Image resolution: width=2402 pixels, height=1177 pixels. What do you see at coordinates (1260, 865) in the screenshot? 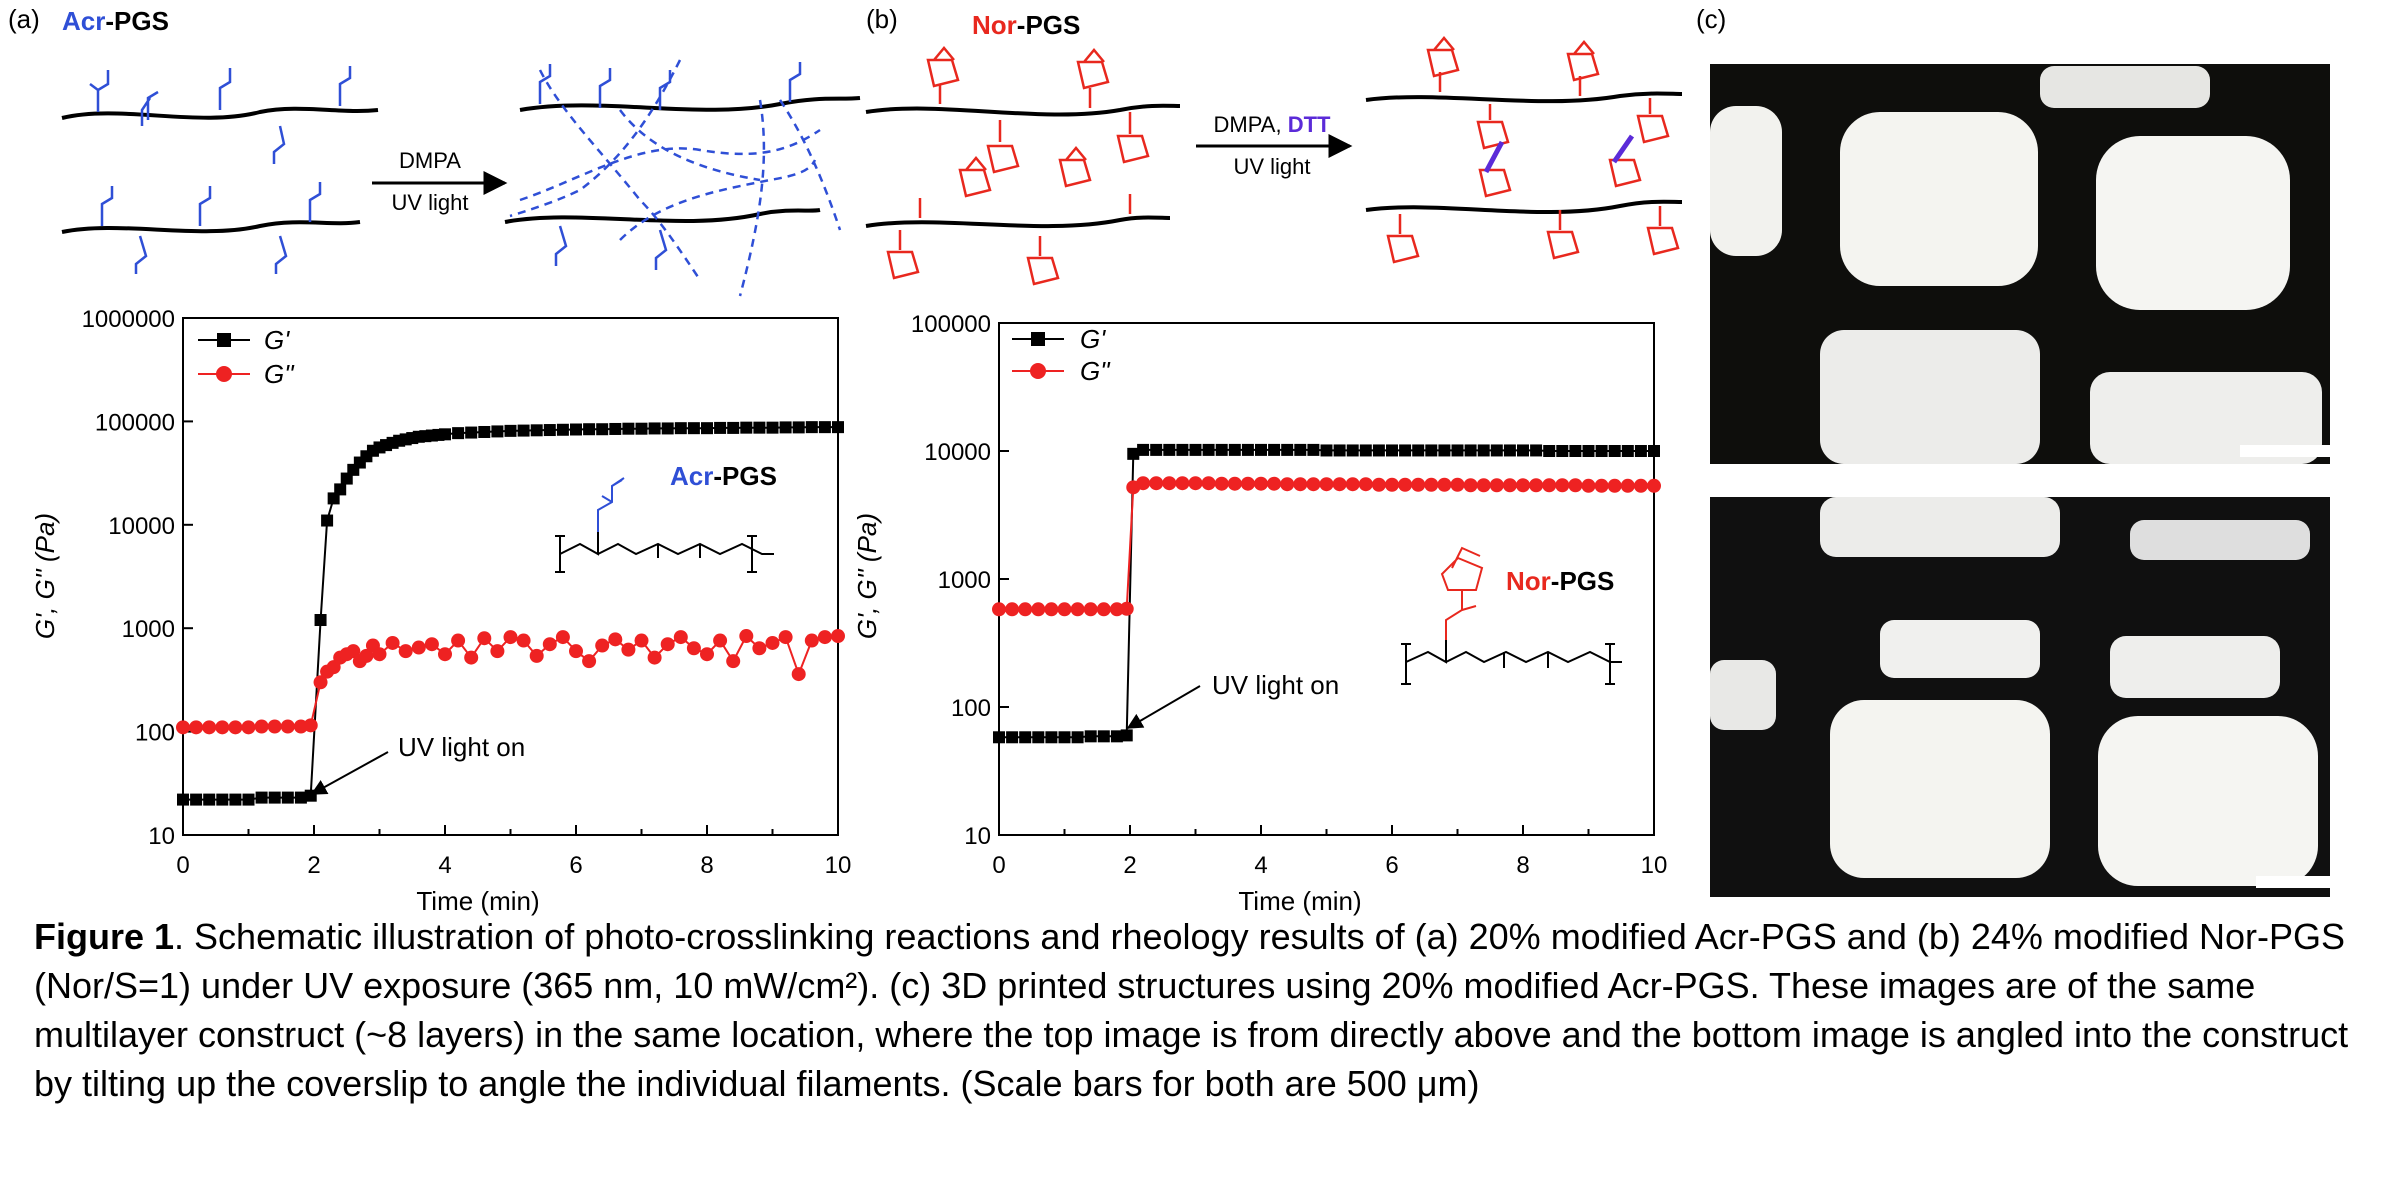
I see `chart-b-x-tick-label: 4` at bounding box center [1260, 865].